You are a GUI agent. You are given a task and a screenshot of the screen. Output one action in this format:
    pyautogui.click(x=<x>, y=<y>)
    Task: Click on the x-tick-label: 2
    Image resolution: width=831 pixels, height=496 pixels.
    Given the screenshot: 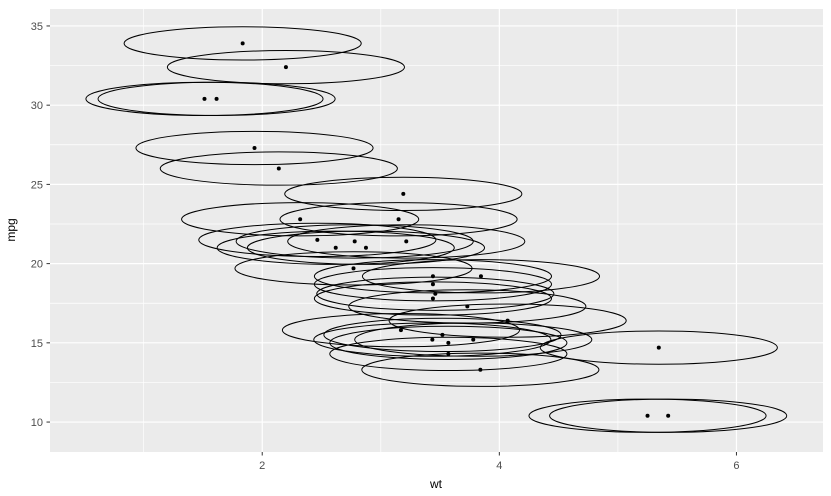 What is the action you would take?
    pyautogui.click(x=262, y=466)
    